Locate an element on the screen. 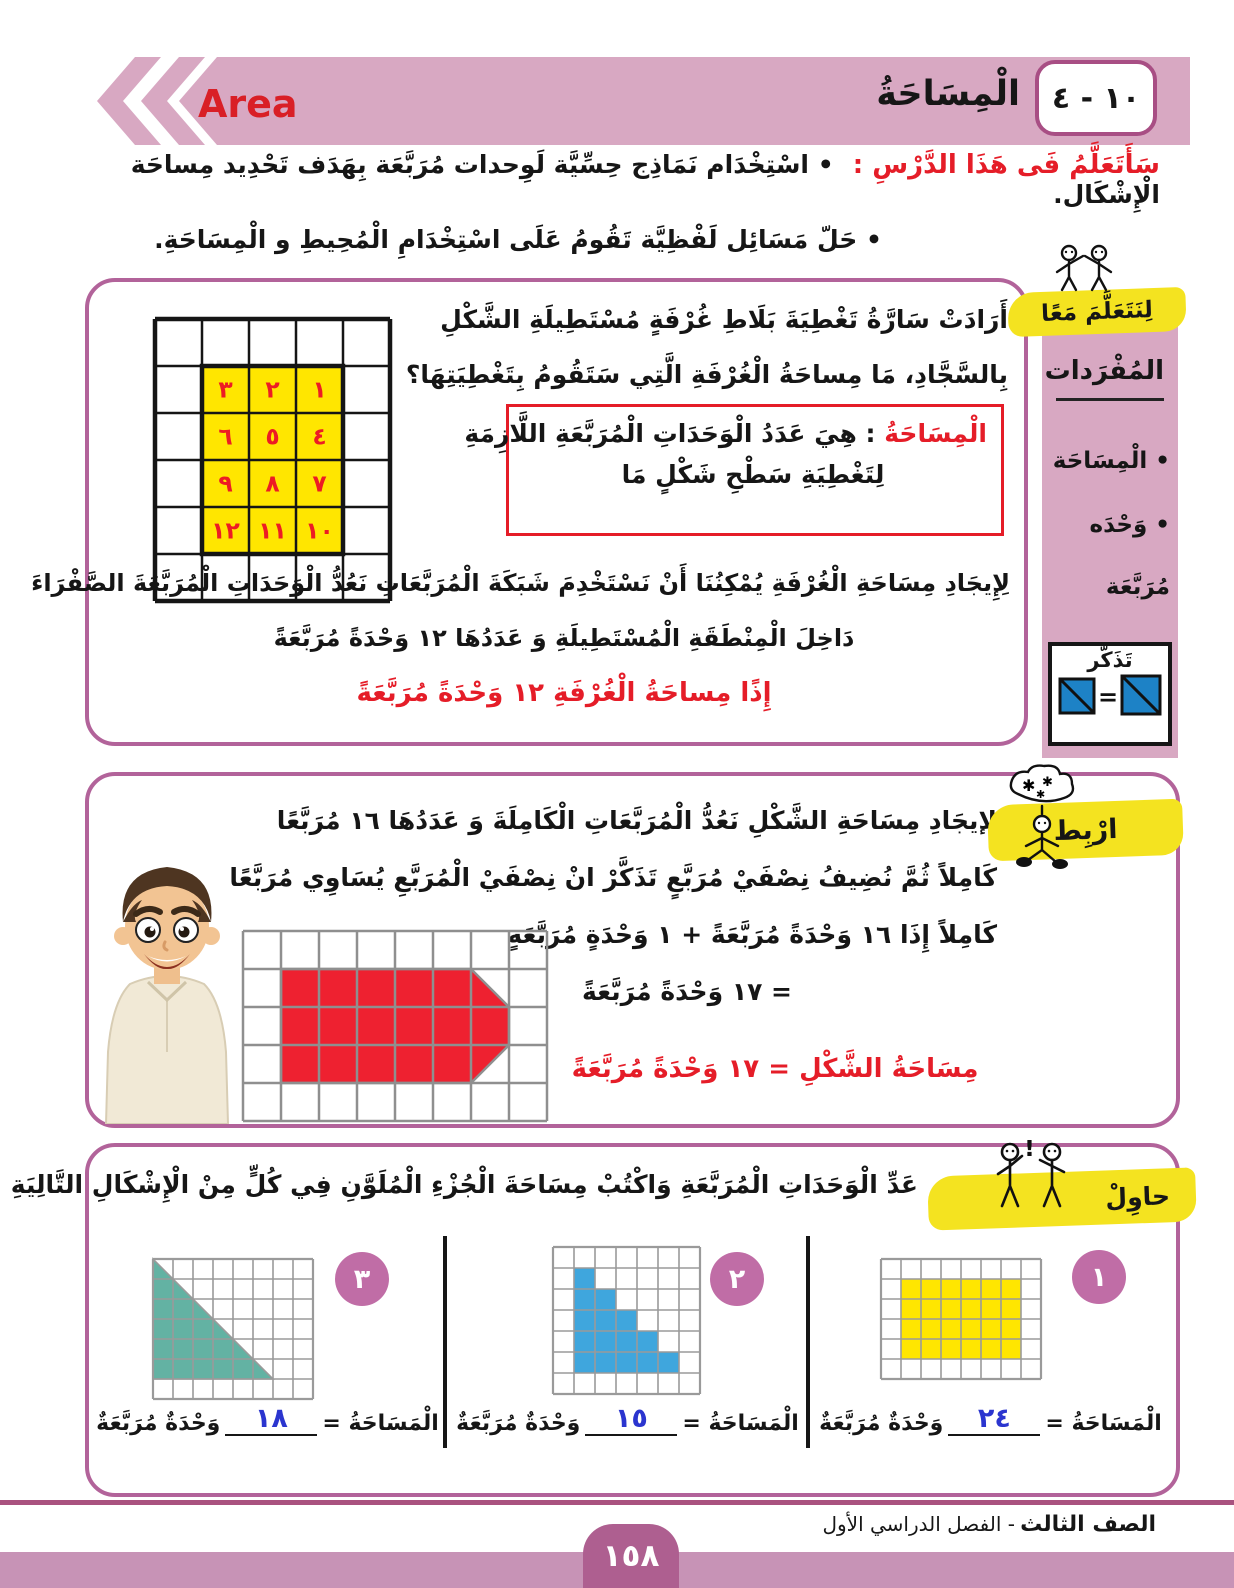 Image resolution: width=1234 pixels, height=1588 pixels. vocabulary-item: مُرَبَّعَة is located at coordinates (1137, 587).